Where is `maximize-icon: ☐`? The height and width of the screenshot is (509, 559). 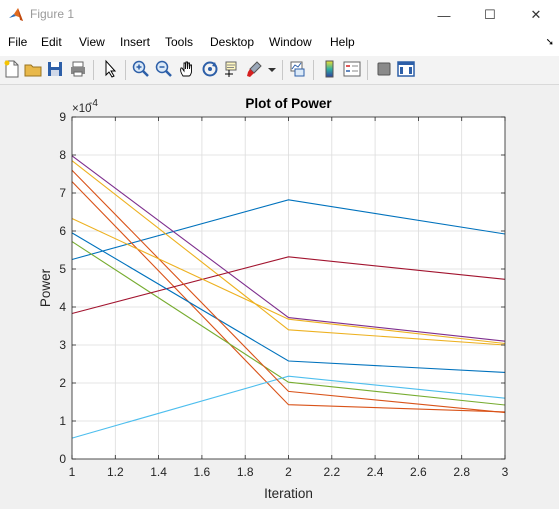
maximize-icon: ☐ is located at coordinates (490, 14).